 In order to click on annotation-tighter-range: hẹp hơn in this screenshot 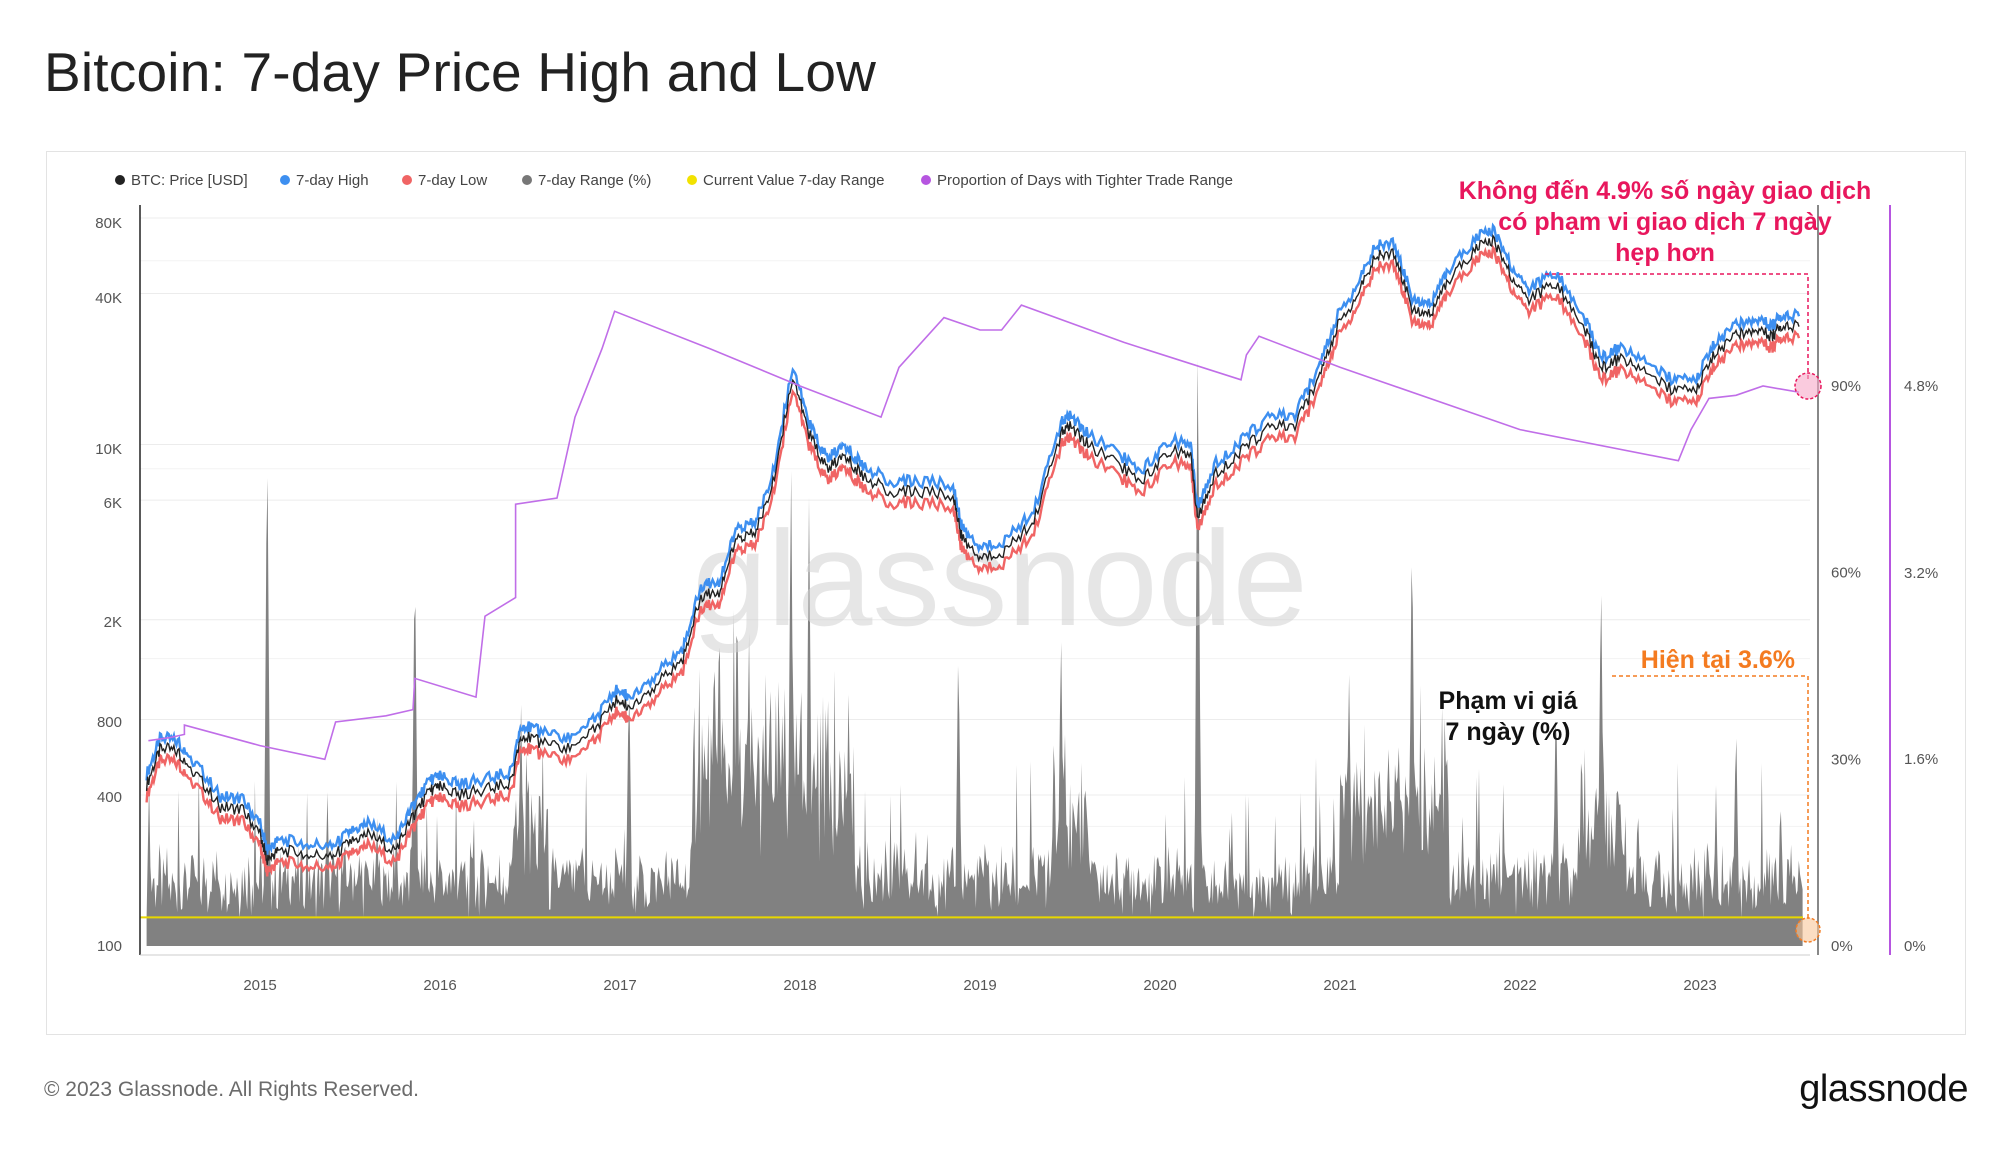, I will do `click(1665, 253)`.